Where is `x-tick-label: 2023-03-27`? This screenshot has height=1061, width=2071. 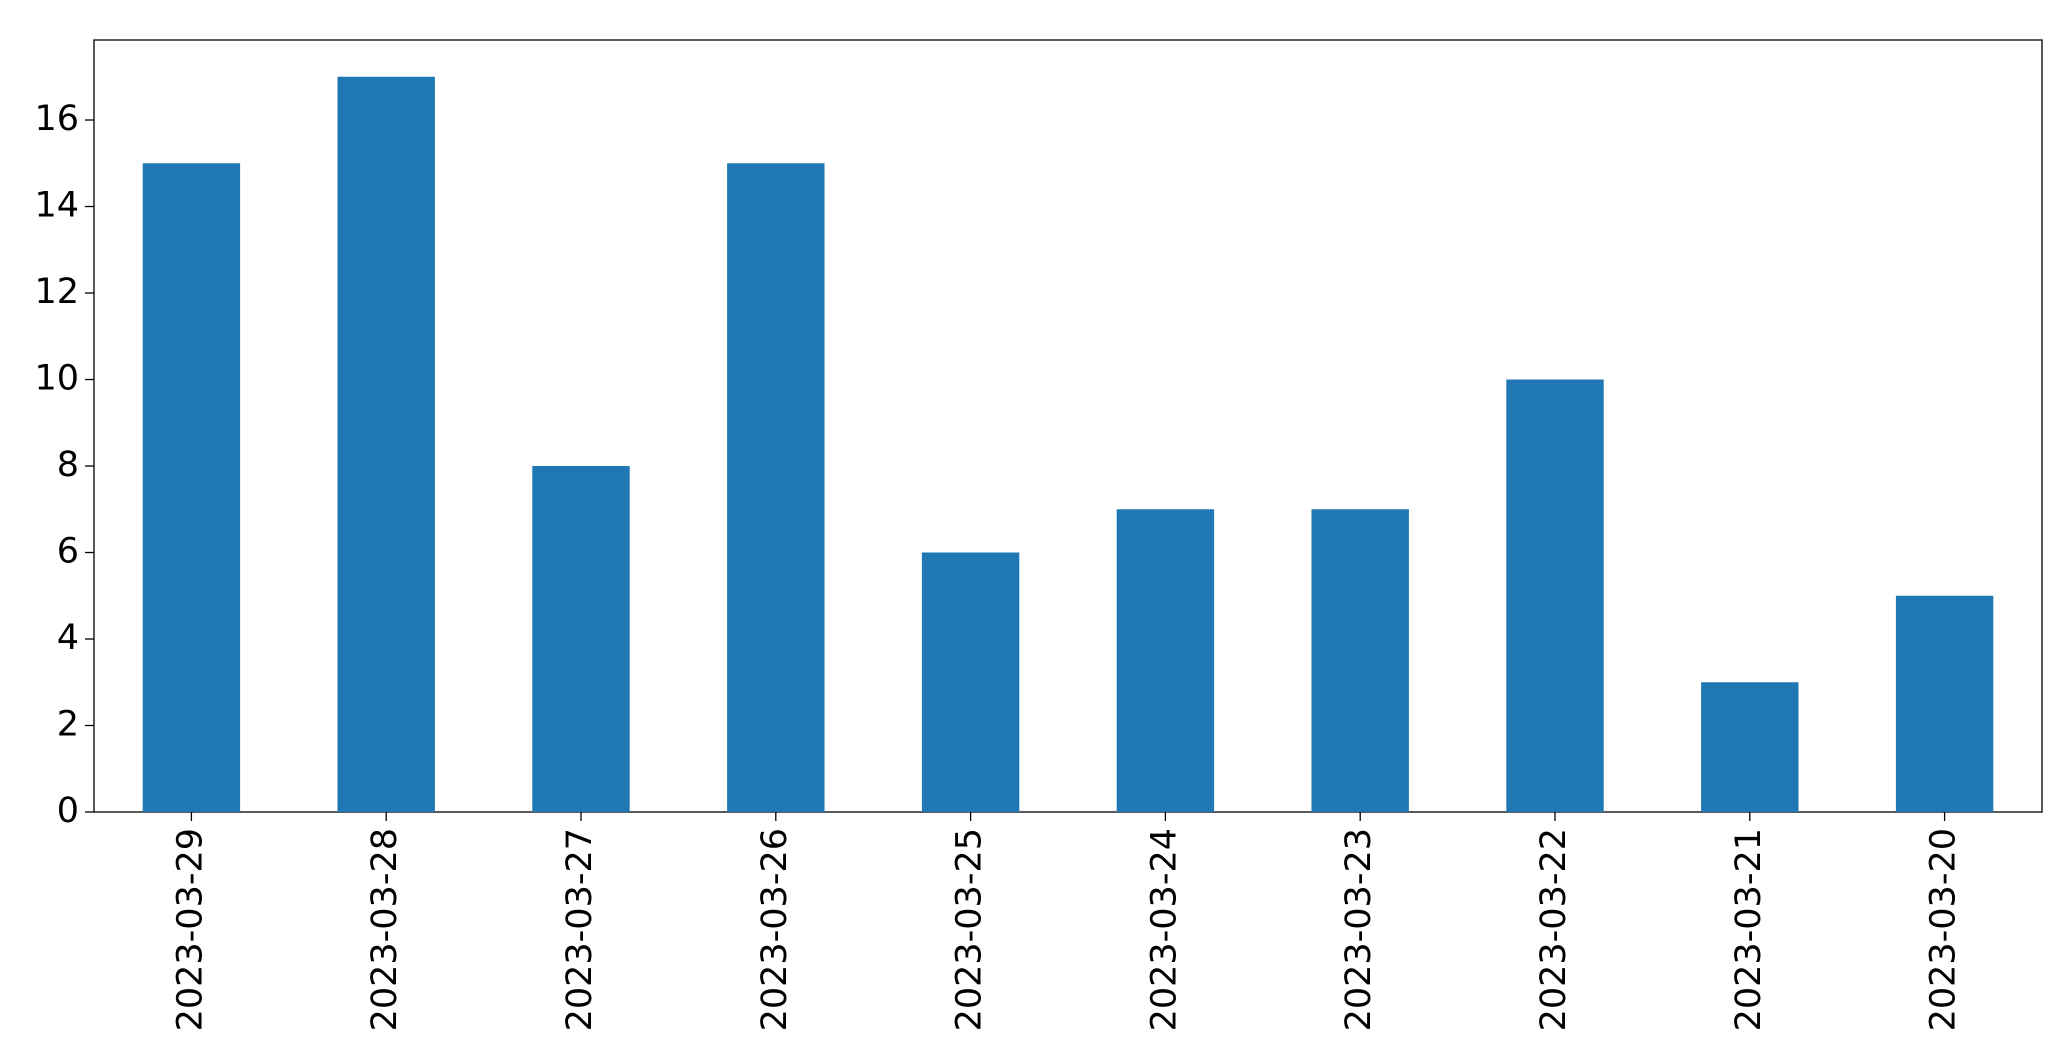
x-tick-label: 2023-03-27 is located at coordinates (580, 929).